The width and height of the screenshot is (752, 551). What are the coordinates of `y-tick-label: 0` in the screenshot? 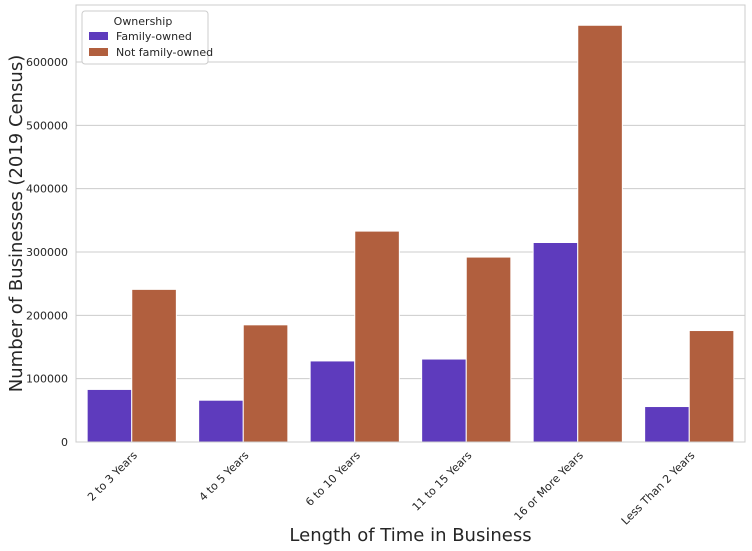 It's located at (64, 442).